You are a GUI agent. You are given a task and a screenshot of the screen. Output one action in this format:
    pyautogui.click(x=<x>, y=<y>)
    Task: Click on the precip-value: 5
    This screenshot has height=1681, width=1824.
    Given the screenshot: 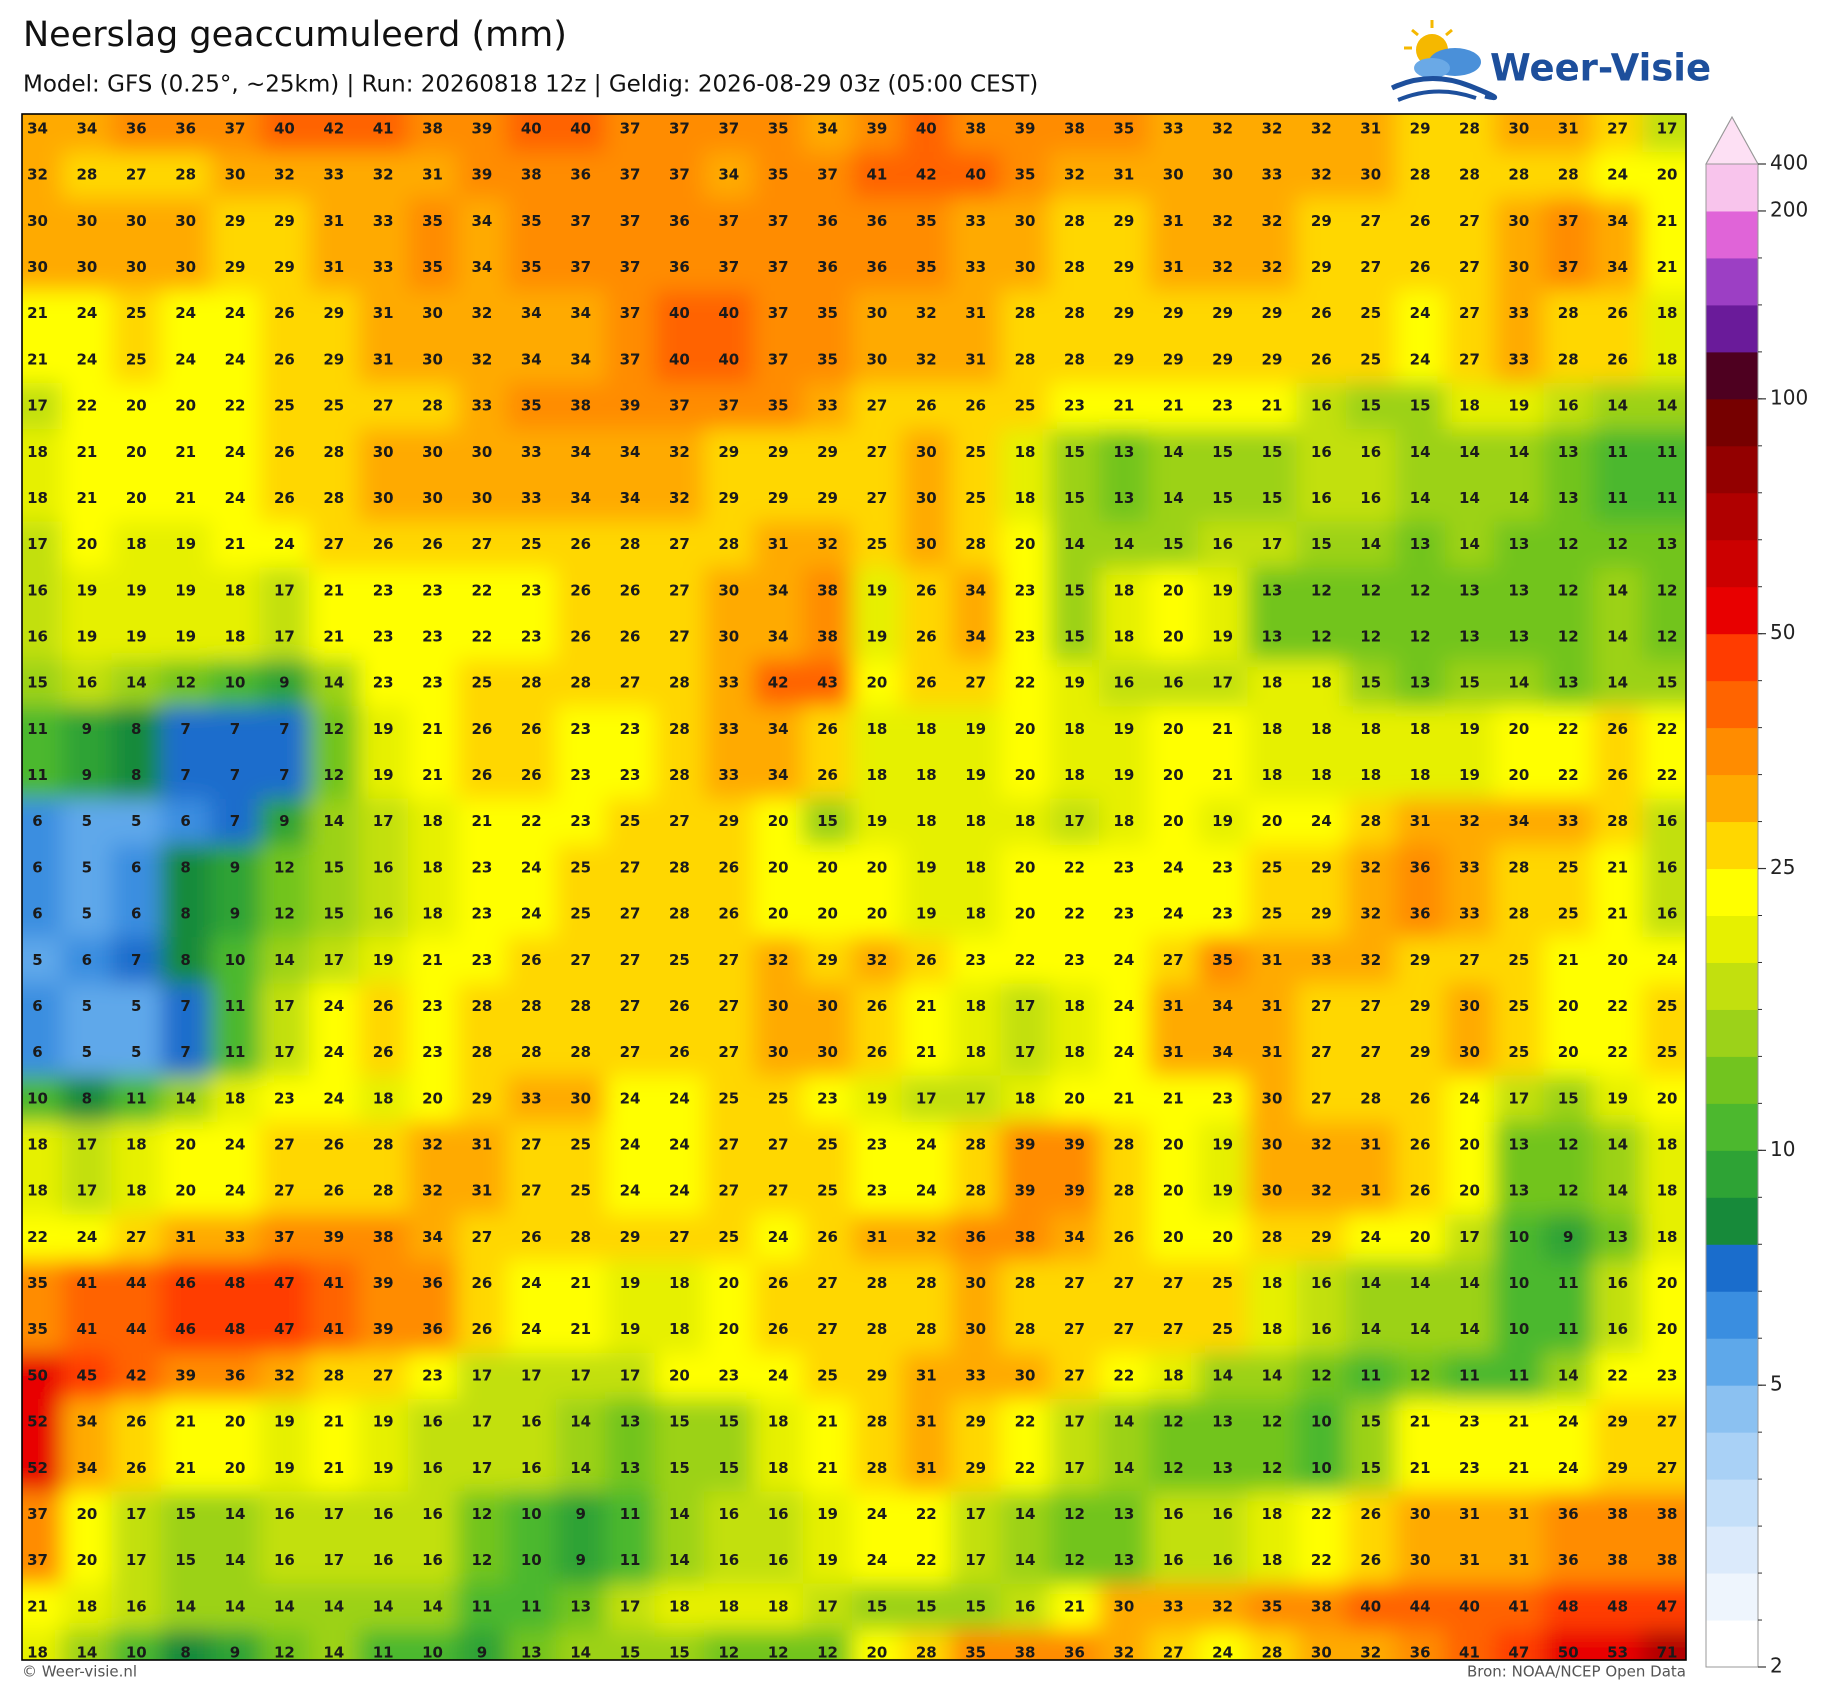 What is the action you would take?
    pyautogui.click(x=136, y=821)
    